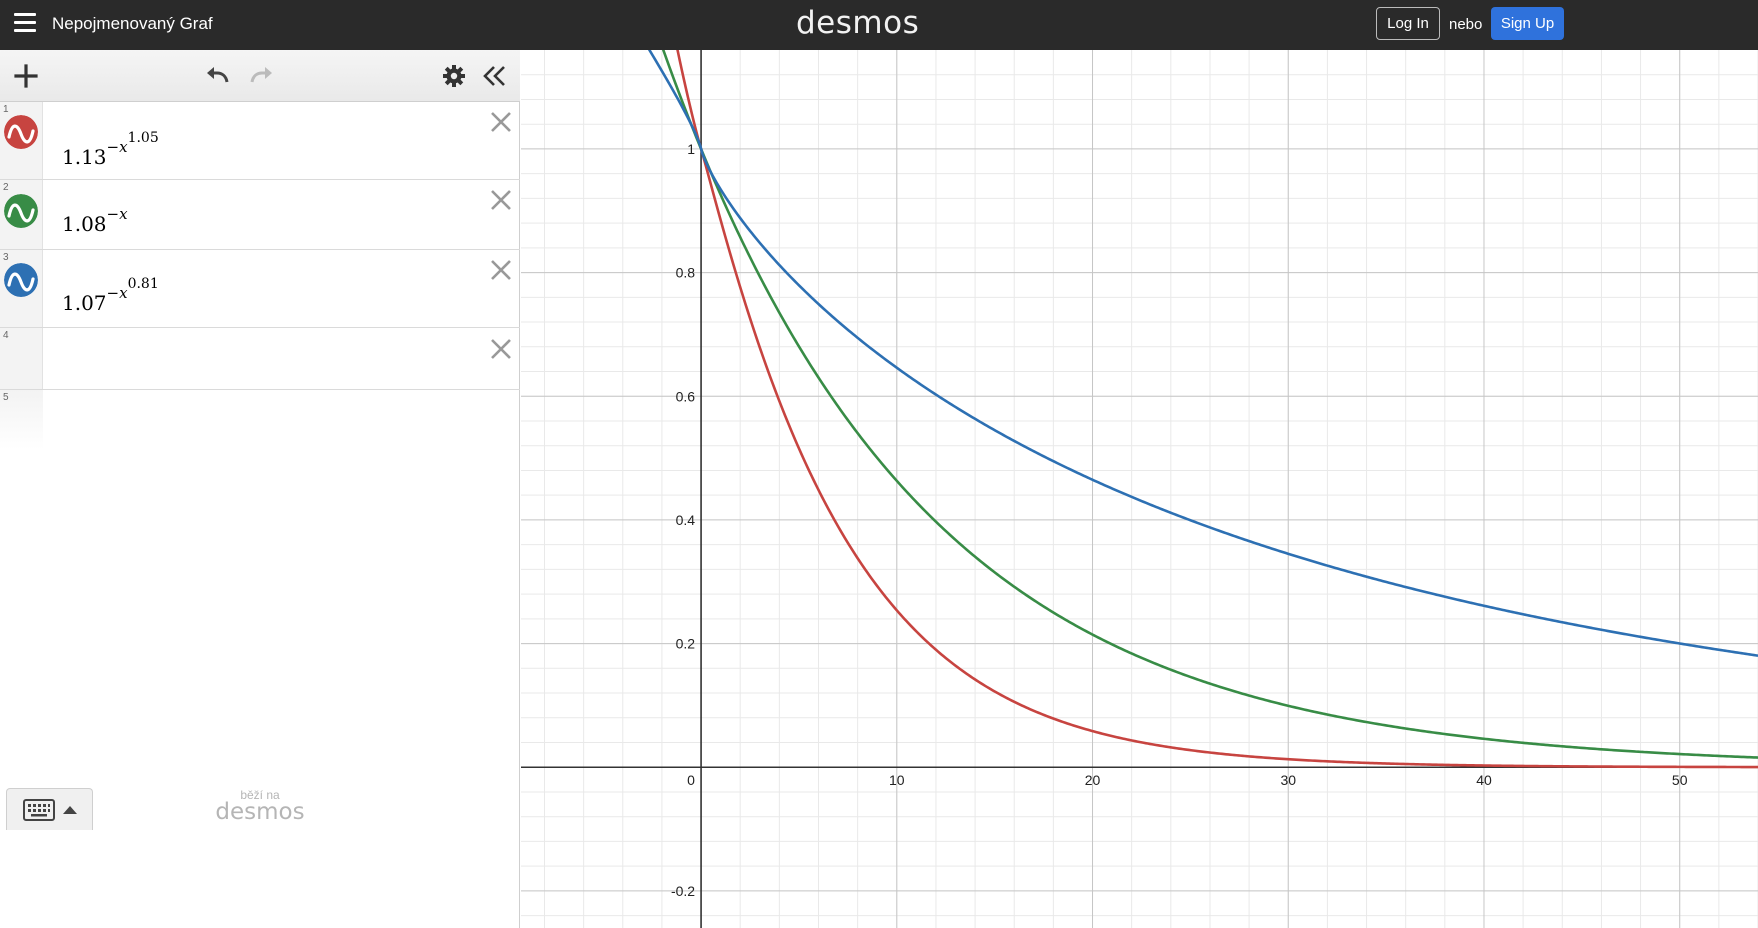 This screenshot has height=928, width=1758. I want to click on caret-up-icon, so click(70, 810).